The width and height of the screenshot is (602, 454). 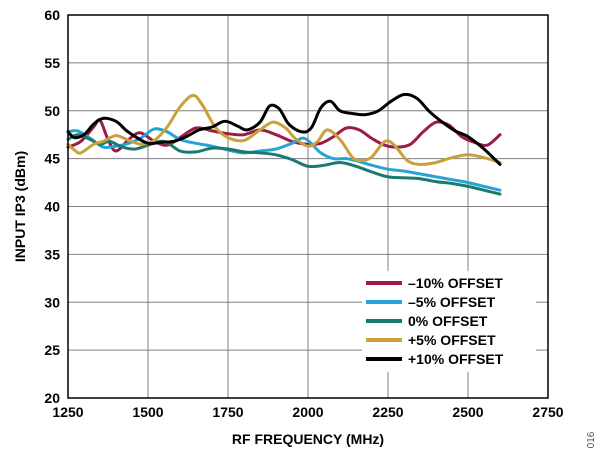 I want to click on figure-id: 016, so click(x=591, y=439).